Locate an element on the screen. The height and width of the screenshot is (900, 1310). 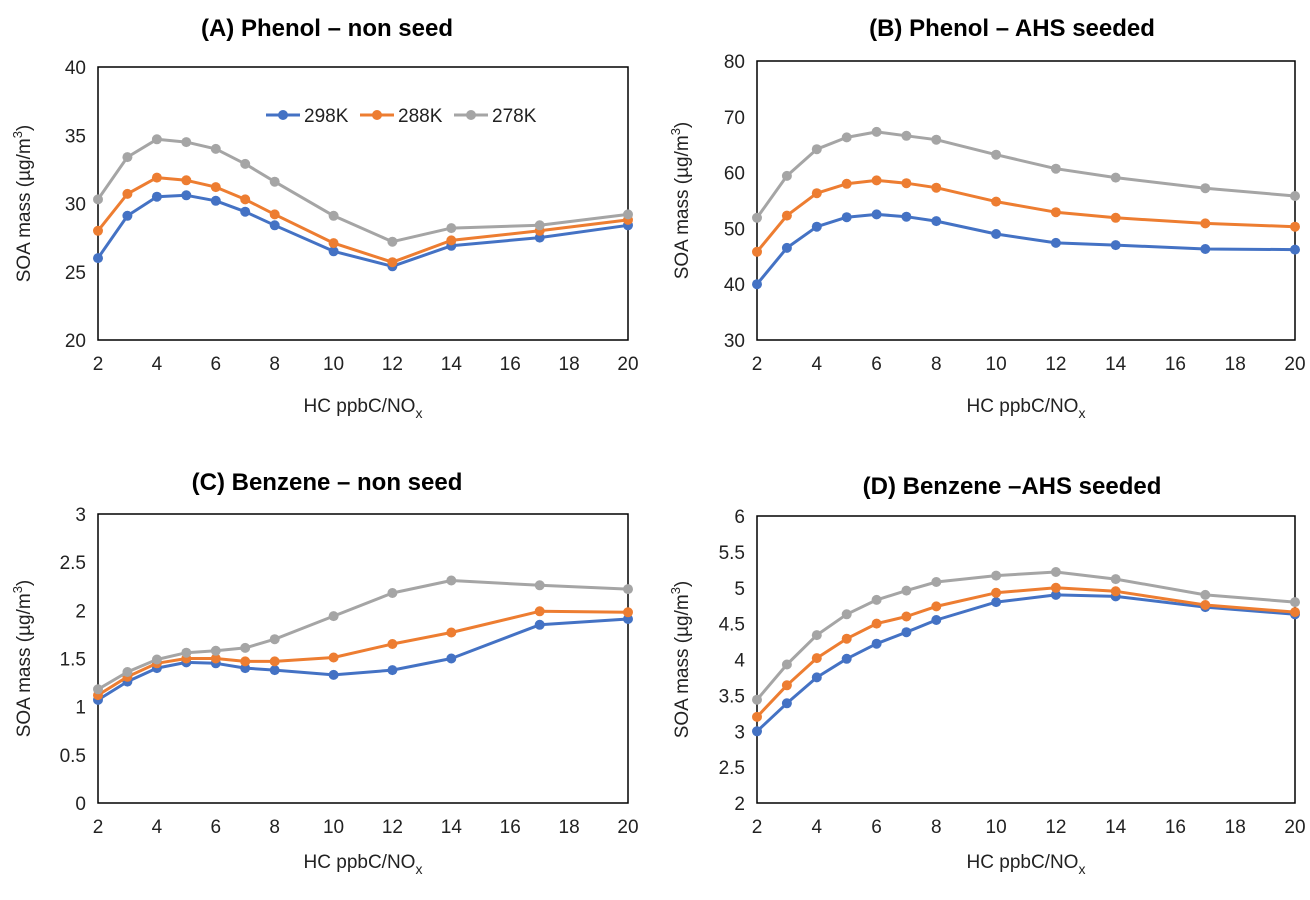
y-tick-label: 80 is located at coordinates (734, 62).